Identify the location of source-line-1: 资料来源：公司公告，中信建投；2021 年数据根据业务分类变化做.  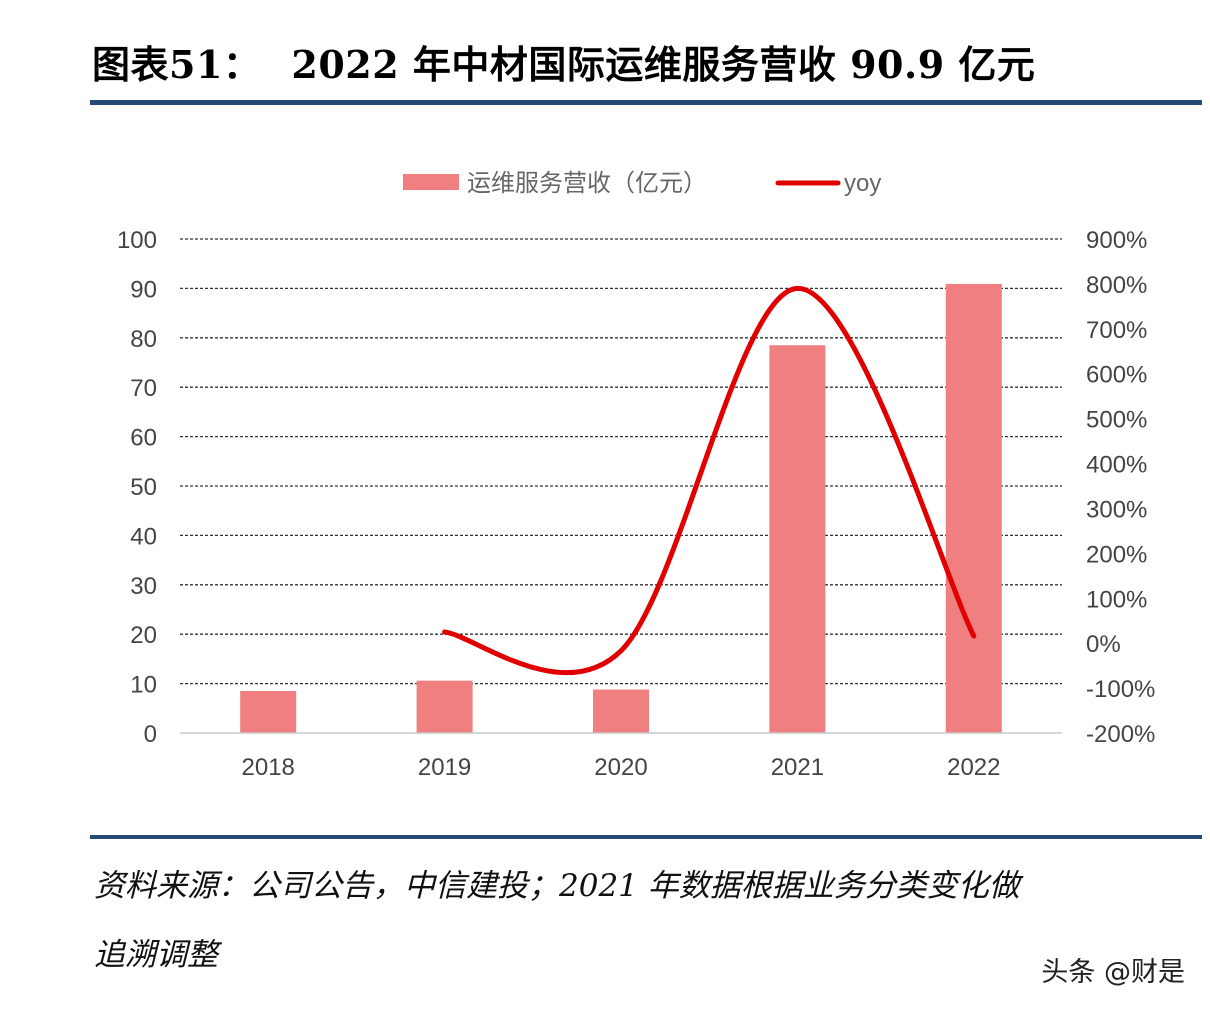
(557, 886).